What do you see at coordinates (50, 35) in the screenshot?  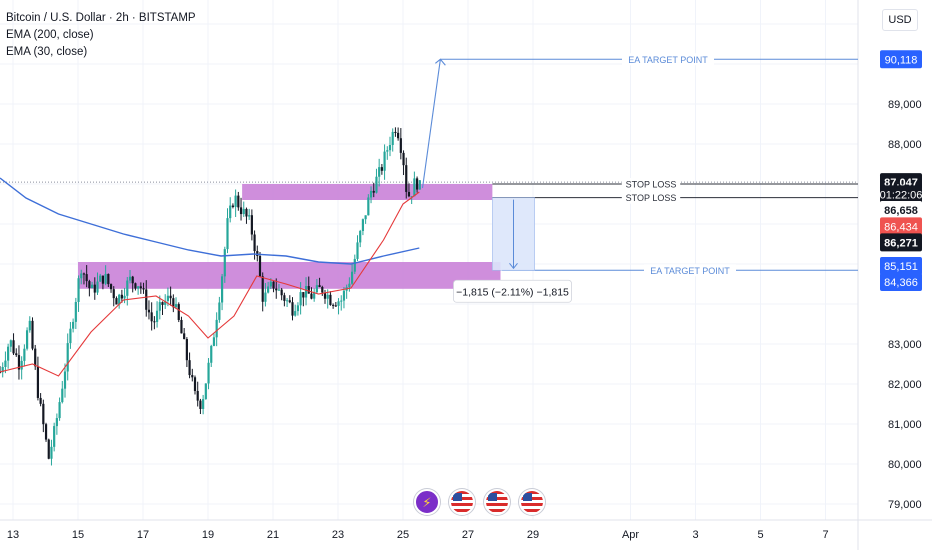 I see `ema-200-legend: EMA (200, close)` at bounding box center [50, 35].